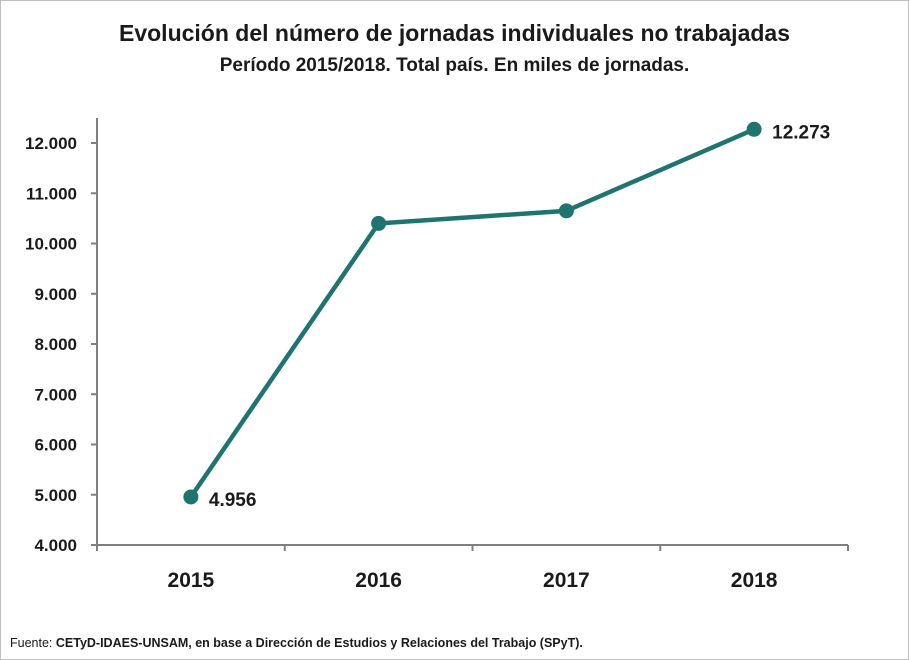 Image resolution: width=909 pixels, height=660 pixels. I want to click on y-tick-label: 4.000, so click(55, 545).